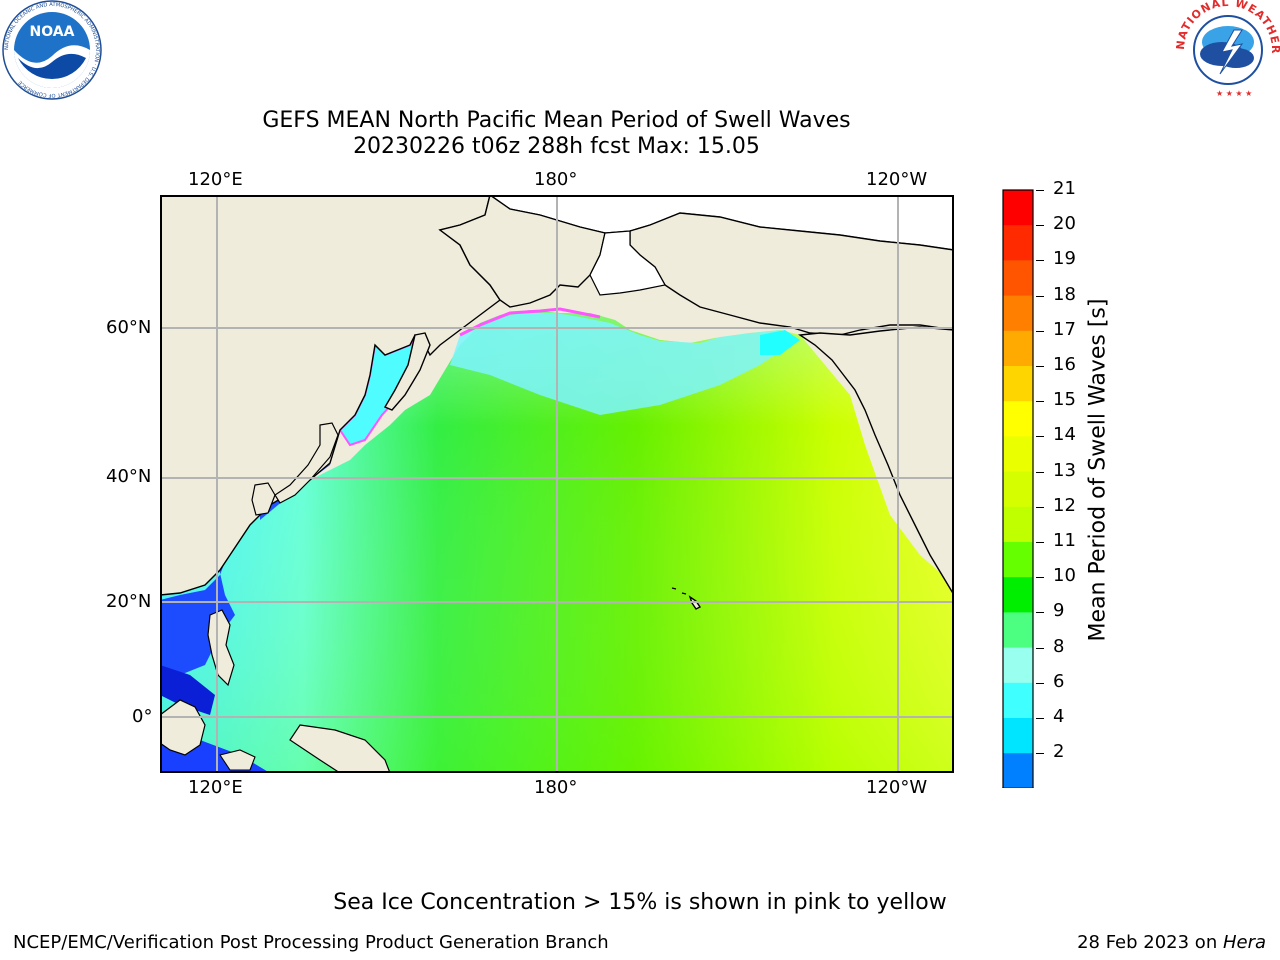 The height and width of the screenshot is (960, 1280). Describe the element at coordinates (1064, 259) in the screenshot. I see `colorbar-tick-label: 19` at that location.